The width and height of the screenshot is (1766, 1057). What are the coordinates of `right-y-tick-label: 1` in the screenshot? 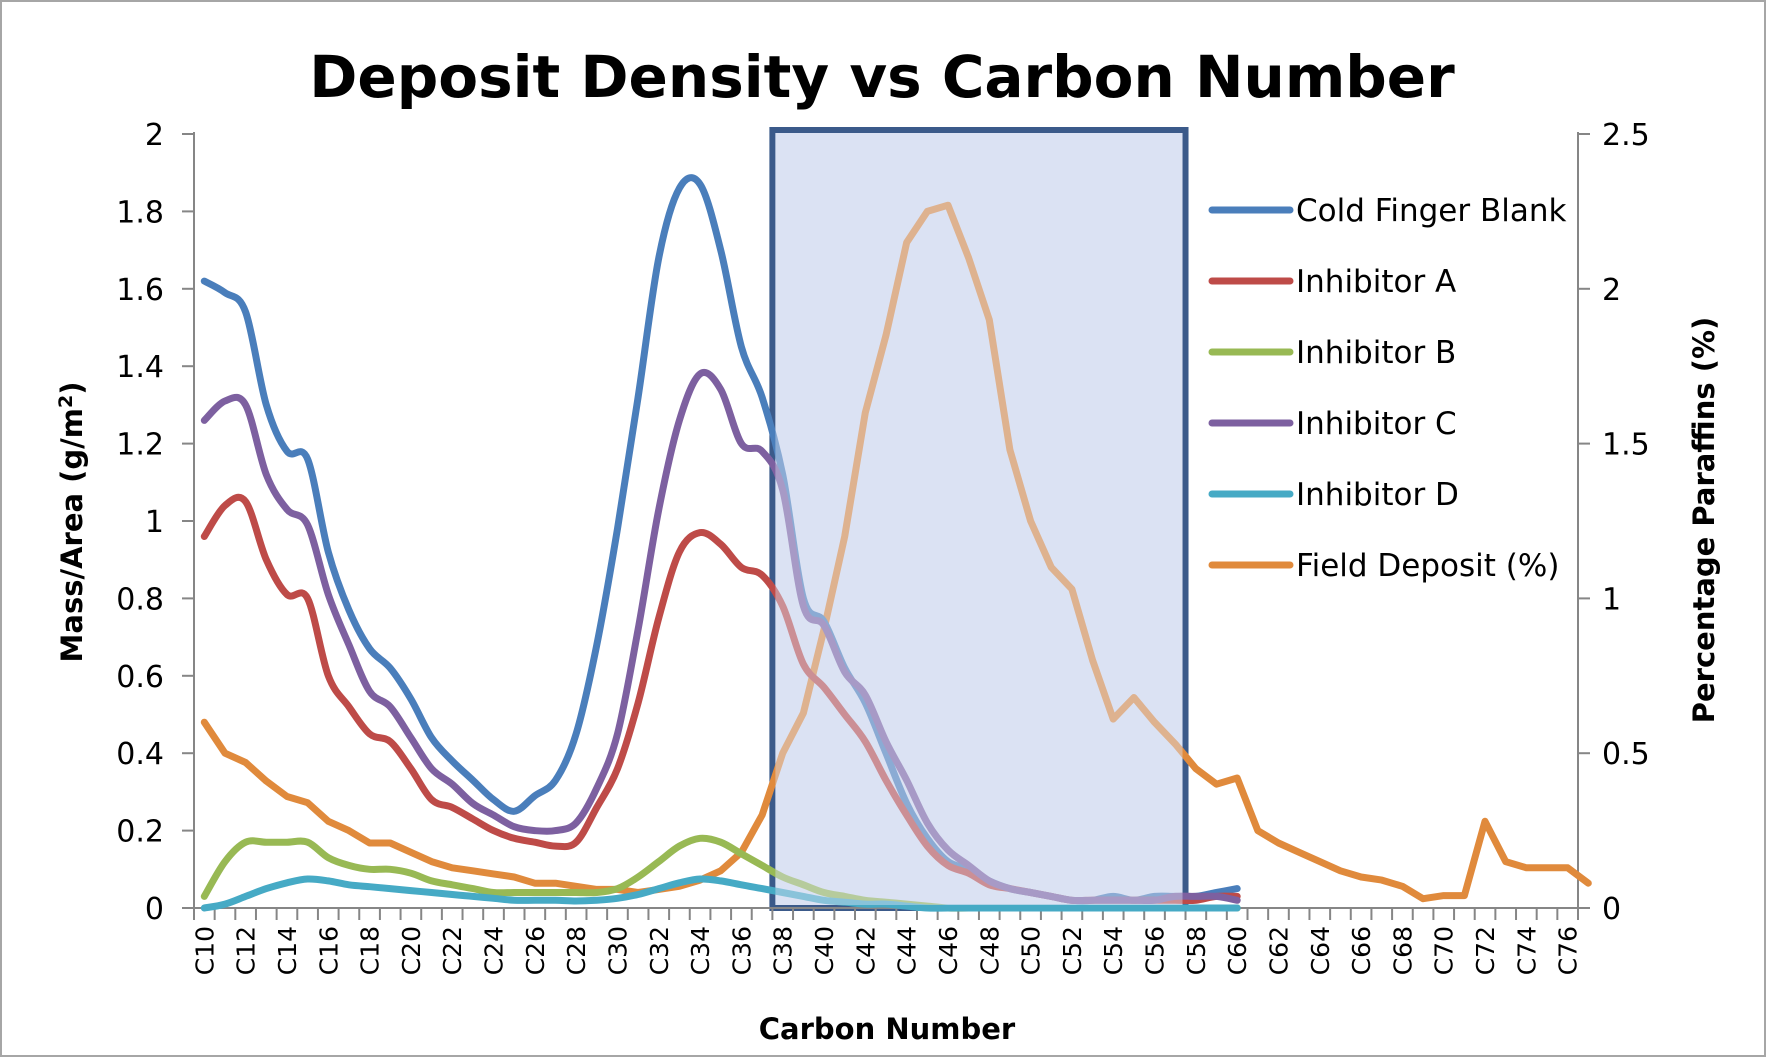 It's located at (1611, 599).